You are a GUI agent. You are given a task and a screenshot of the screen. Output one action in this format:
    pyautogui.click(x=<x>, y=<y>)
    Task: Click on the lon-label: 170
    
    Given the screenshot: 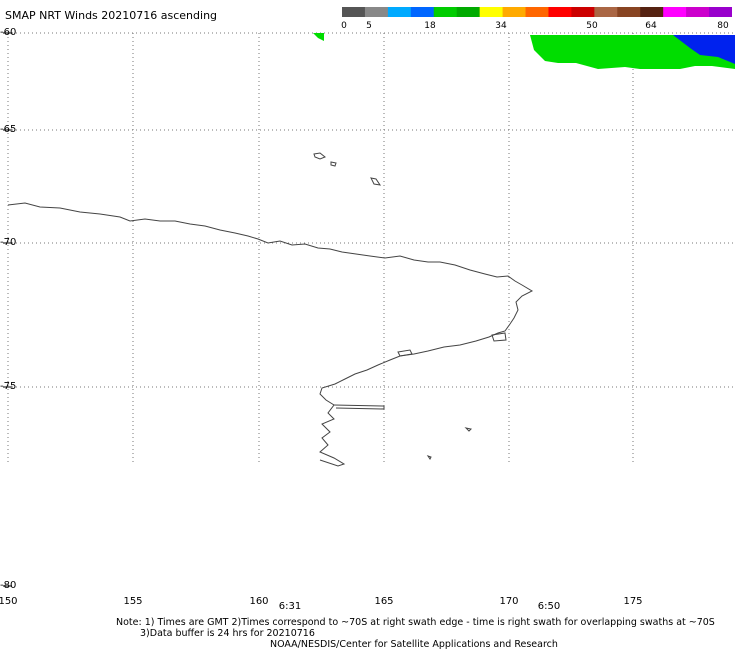 What is the action you would take?
    pyautogui.click(x=509, y=601)
    